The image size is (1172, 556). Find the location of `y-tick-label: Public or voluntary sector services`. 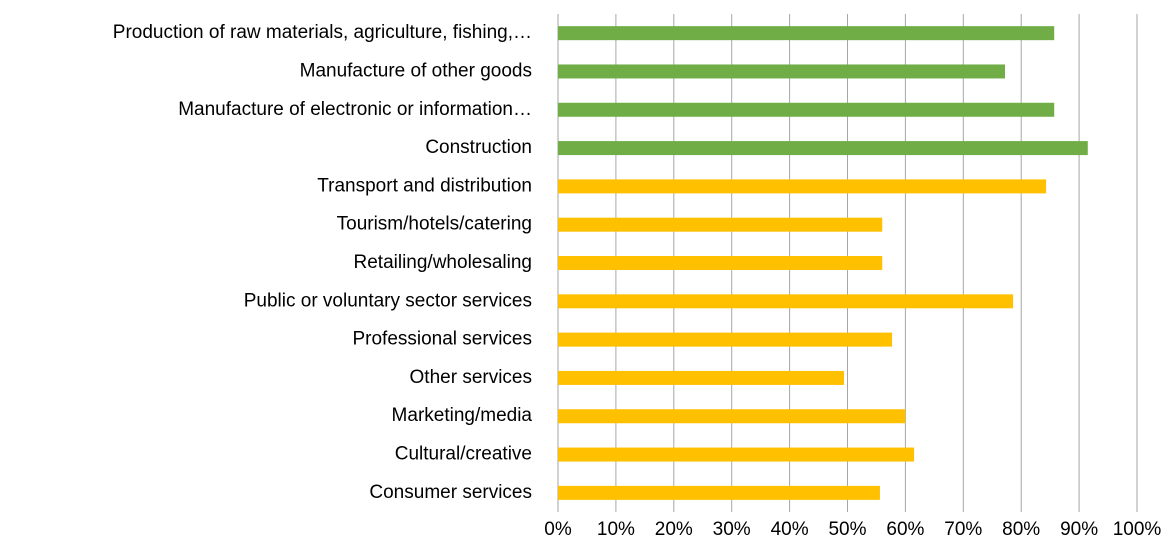

y-tick-label: Public or voluntary sector services is located at coordinates (388, 300).